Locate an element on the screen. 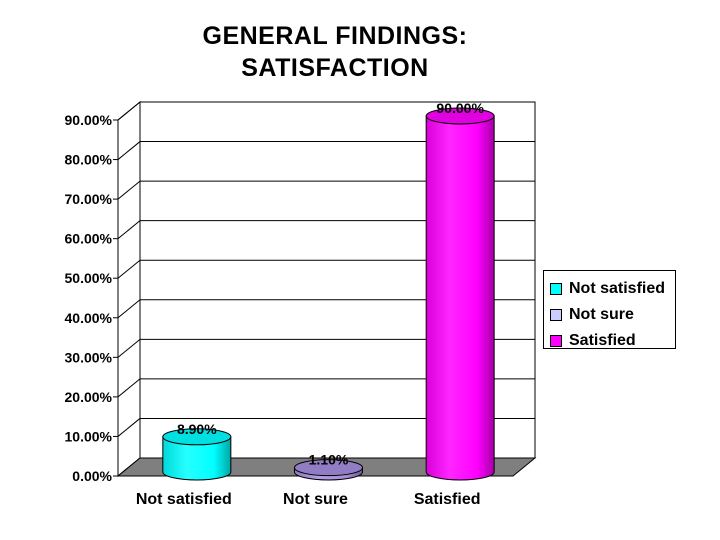 The height and width of the screenshot is (540, 720). x-tick-label-satisfied: Satisfied is located at coordinates (447, 499).